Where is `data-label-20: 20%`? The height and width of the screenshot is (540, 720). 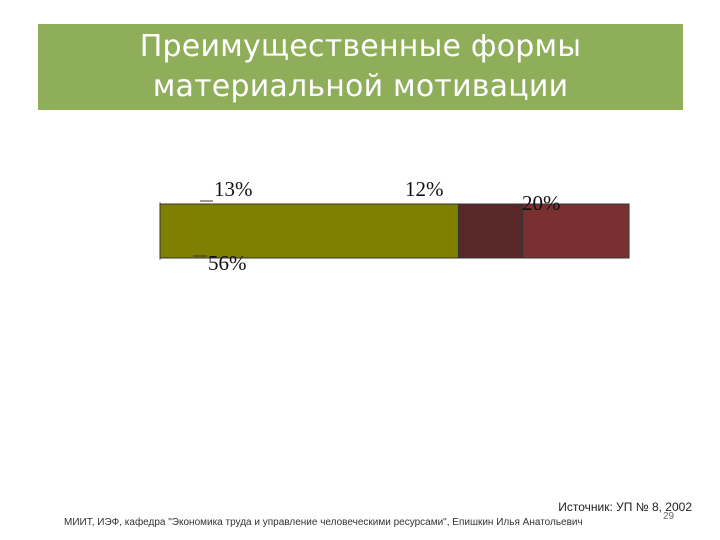 data-label-20: 20% is located at coordinates (541, 203).